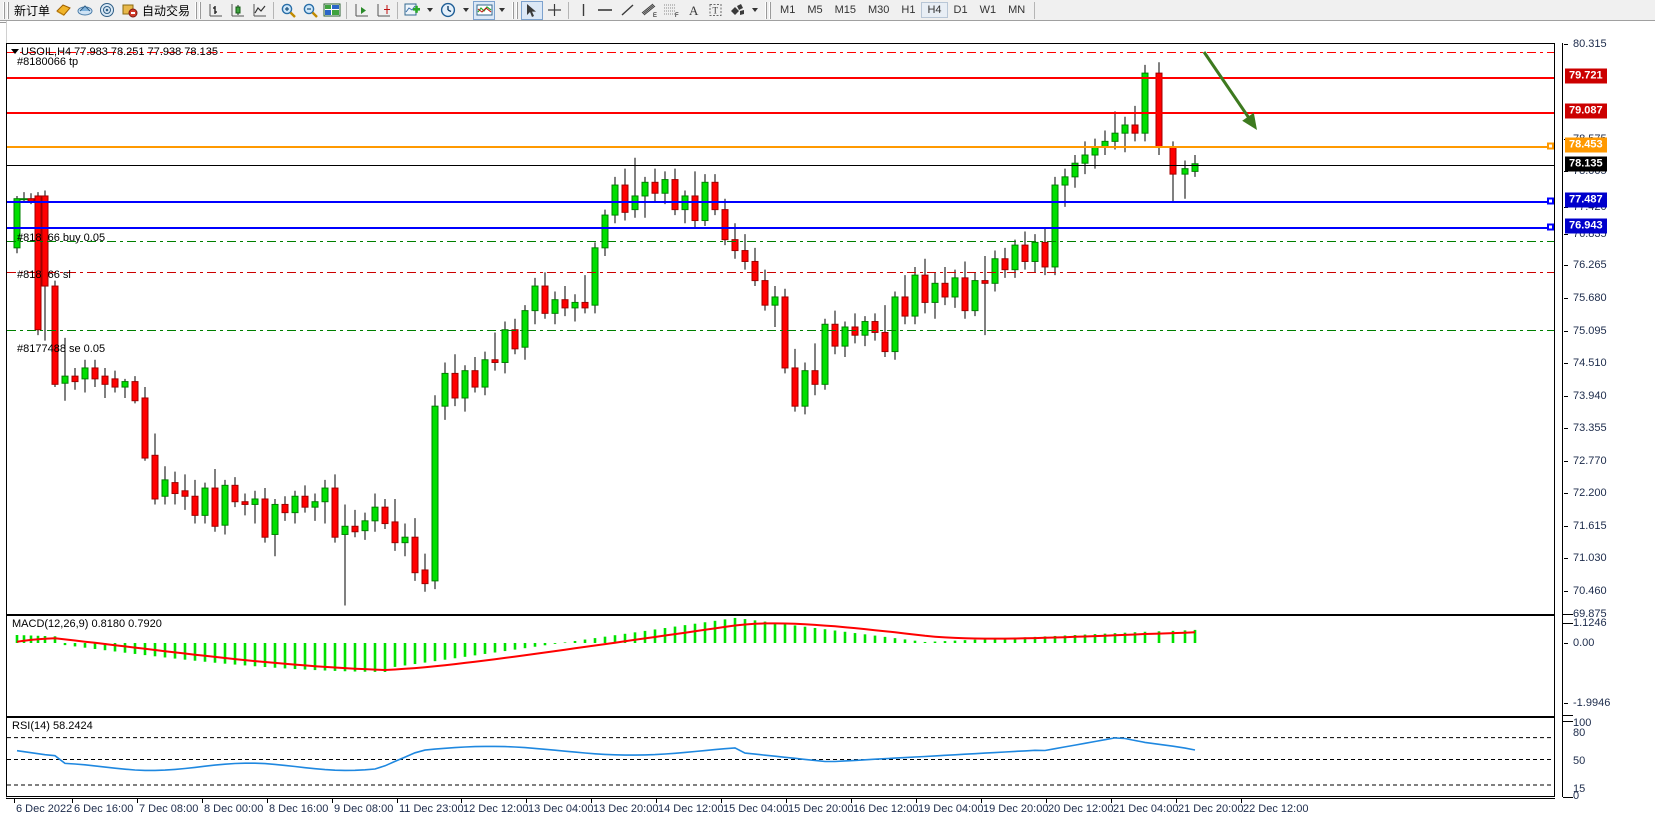  What do you see at coordinates (448, 10) in the screenshot?
I see `periods-icon` at bounding box center [448, 10].